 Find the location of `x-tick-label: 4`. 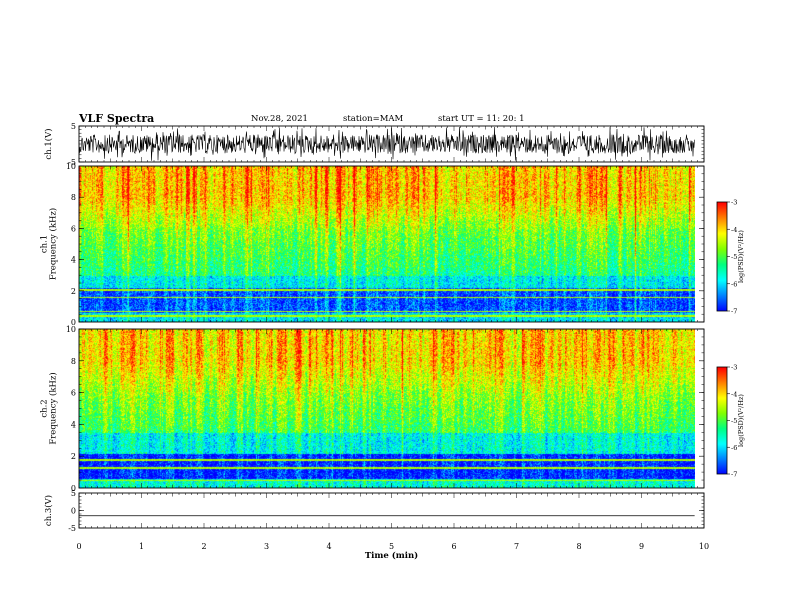

x-tick-label: 4 is located at coordinates (328, 546).